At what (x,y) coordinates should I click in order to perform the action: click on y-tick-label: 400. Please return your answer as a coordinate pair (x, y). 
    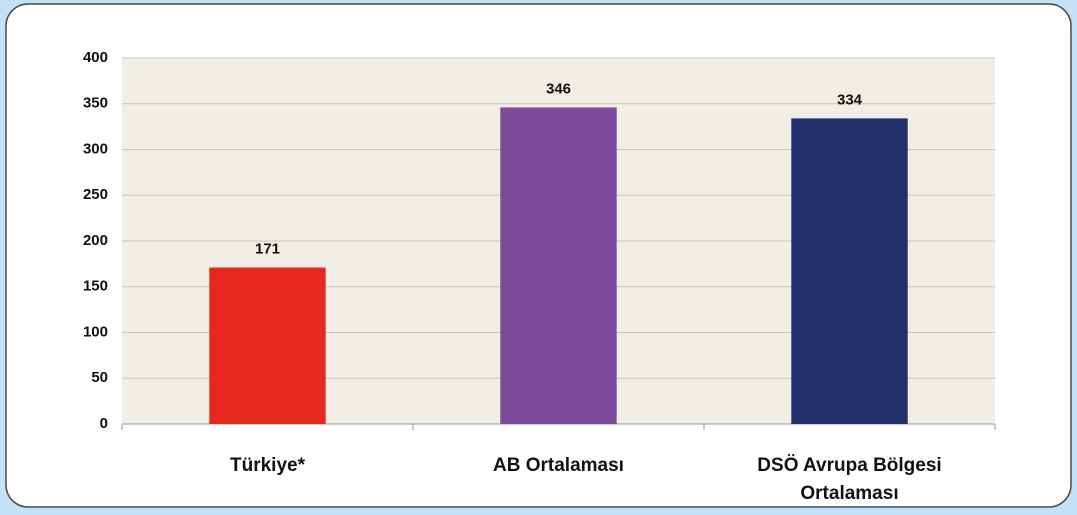
    Looking at the image, I should click on (95, 57).